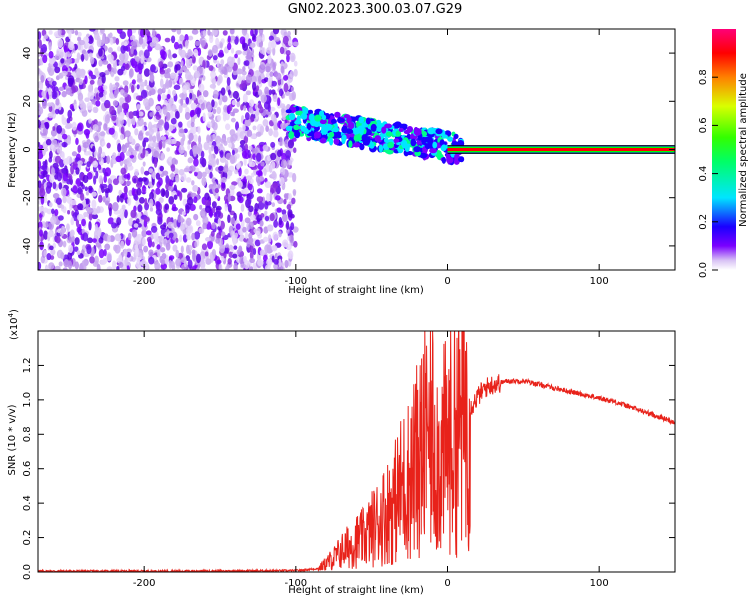 The width and height of the screenshot is (750, 600). Describe the element at coordinates (27, 538) in the screenshot. I see `y-tick-label: 0.2` at that location.